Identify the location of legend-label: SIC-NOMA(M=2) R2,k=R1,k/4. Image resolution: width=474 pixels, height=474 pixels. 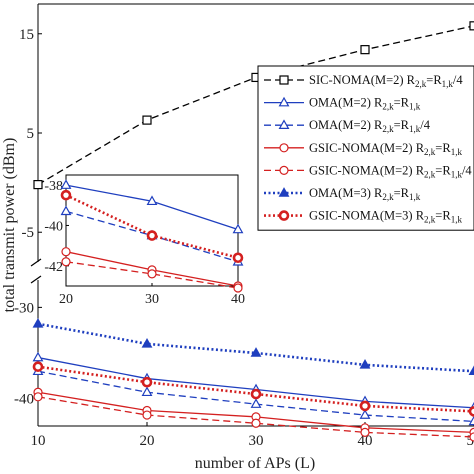
(386, 81).